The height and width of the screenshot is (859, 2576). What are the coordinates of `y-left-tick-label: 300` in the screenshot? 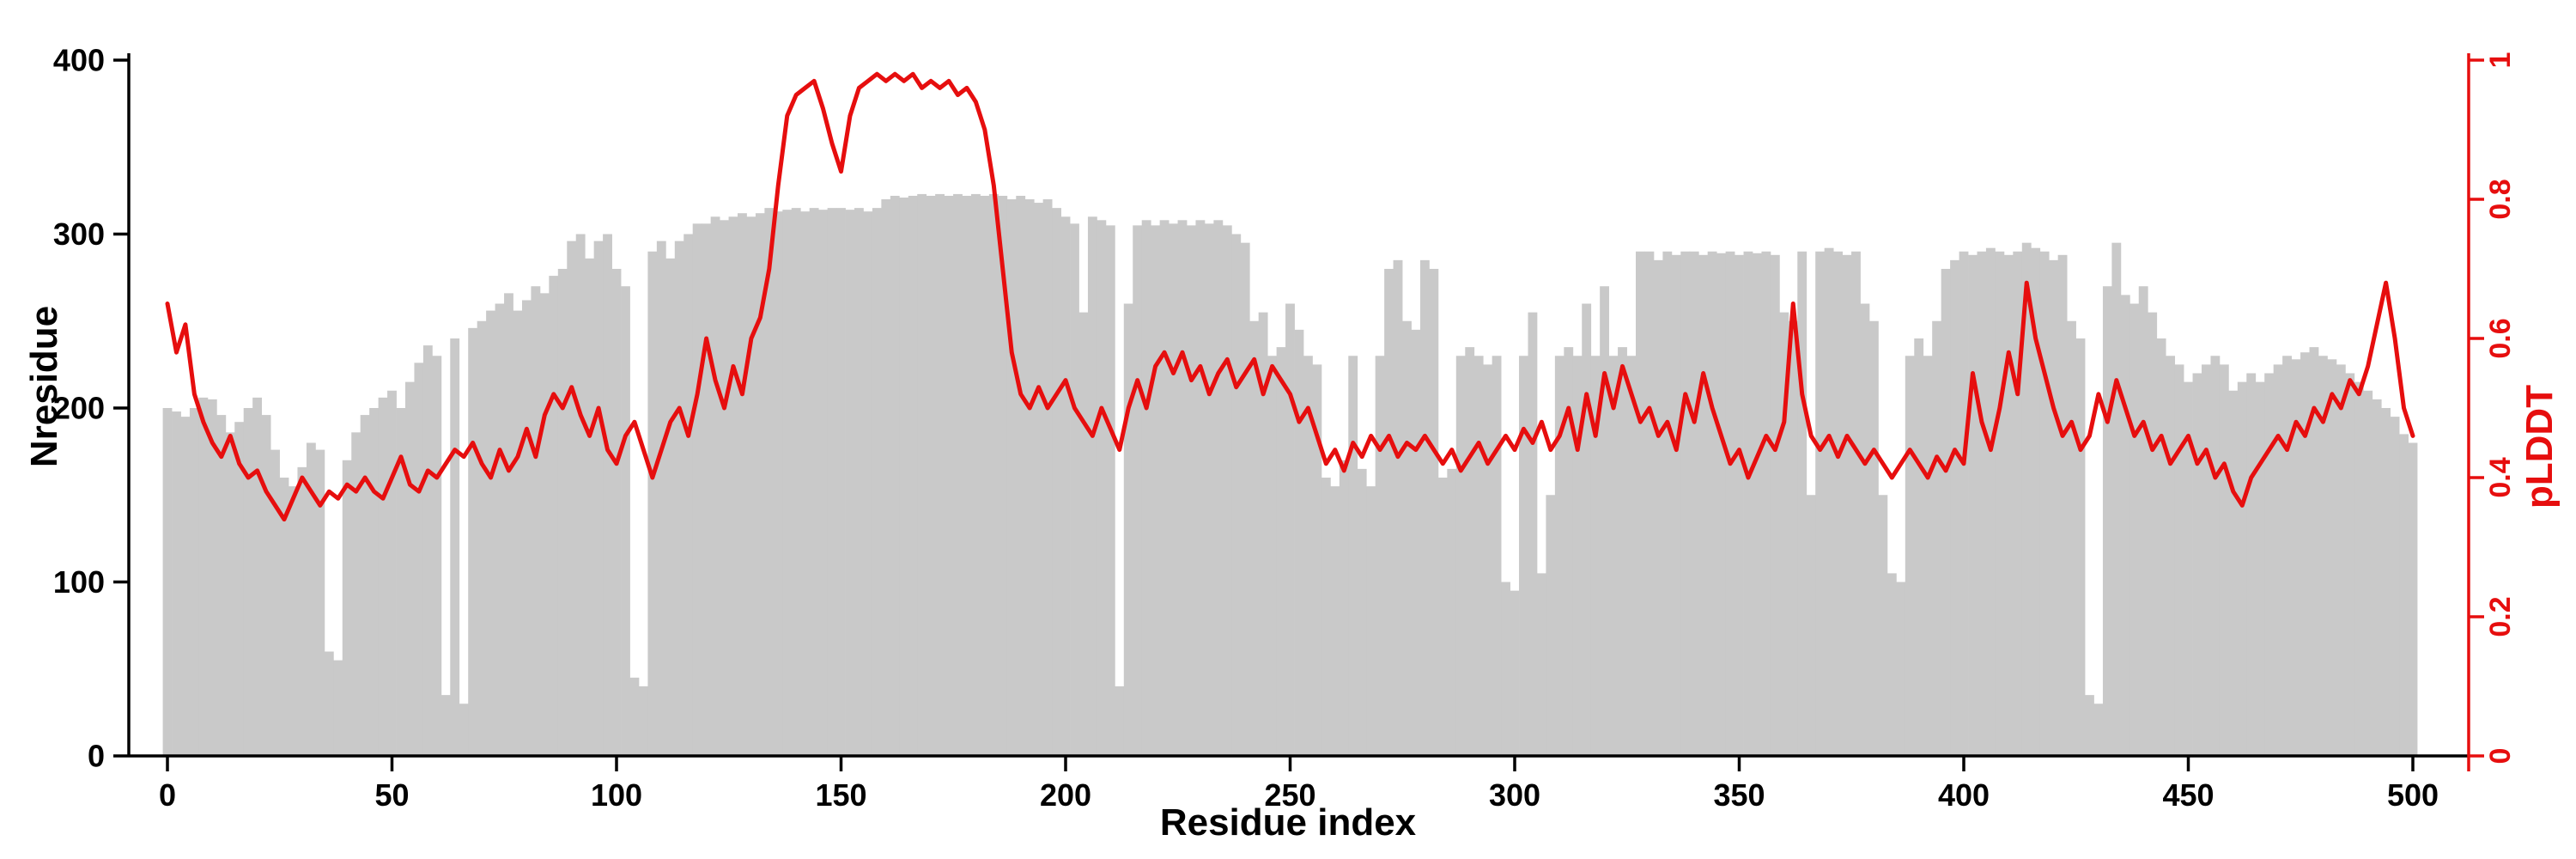 It's located at (79, 234).